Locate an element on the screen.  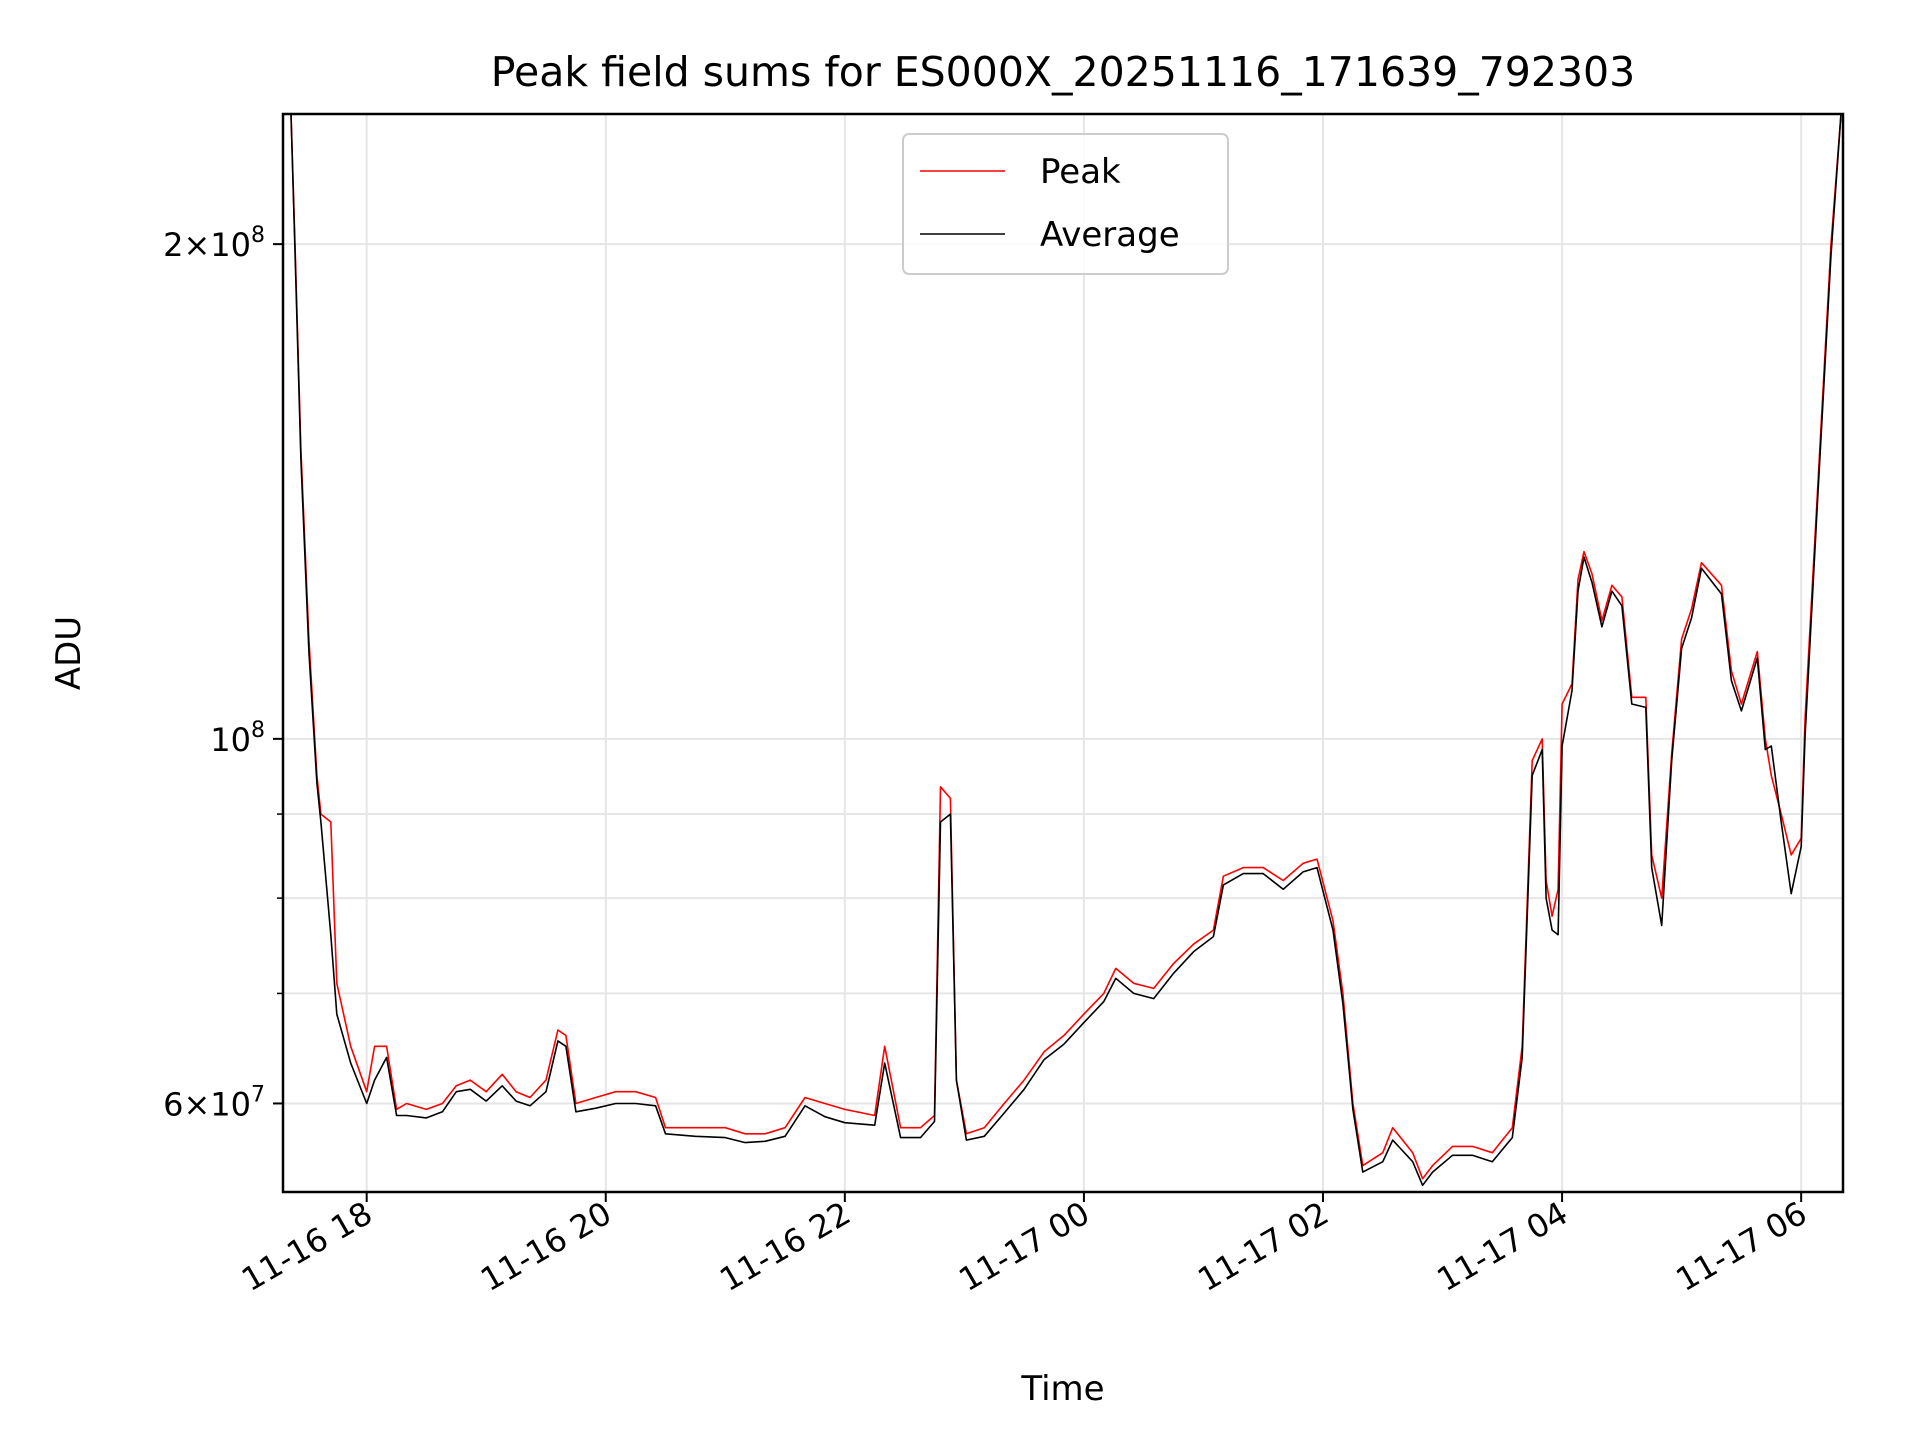
y-tick-label: 6×107 is located at coordinates (214, 1102).